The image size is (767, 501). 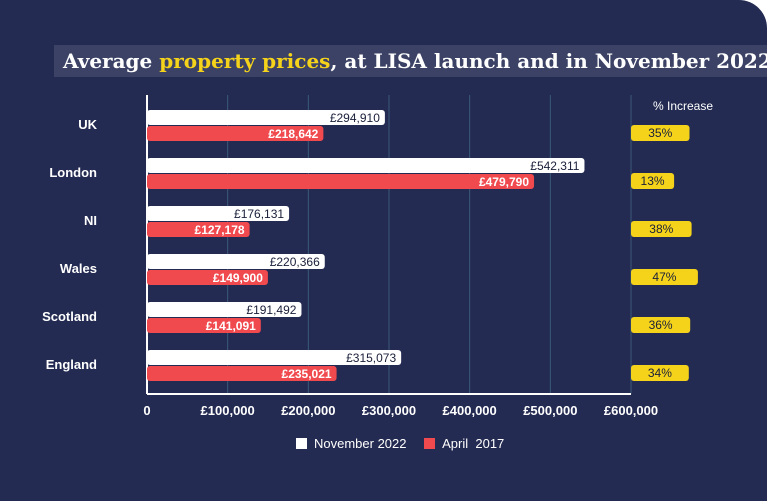 I want to click on increase-bar-uk, so click(x=660, y=133).